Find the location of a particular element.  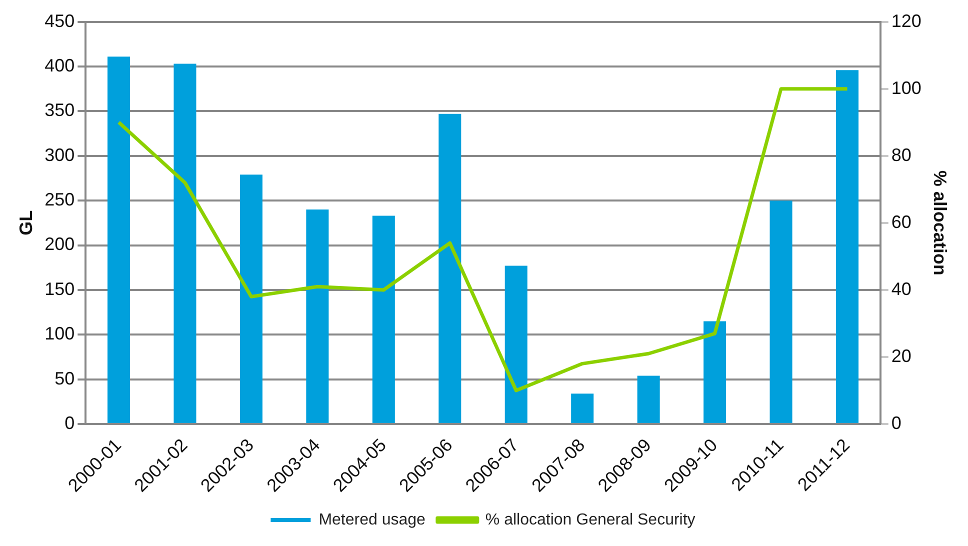

y2-tick-label: 60 is located at coordinates (901, 222).